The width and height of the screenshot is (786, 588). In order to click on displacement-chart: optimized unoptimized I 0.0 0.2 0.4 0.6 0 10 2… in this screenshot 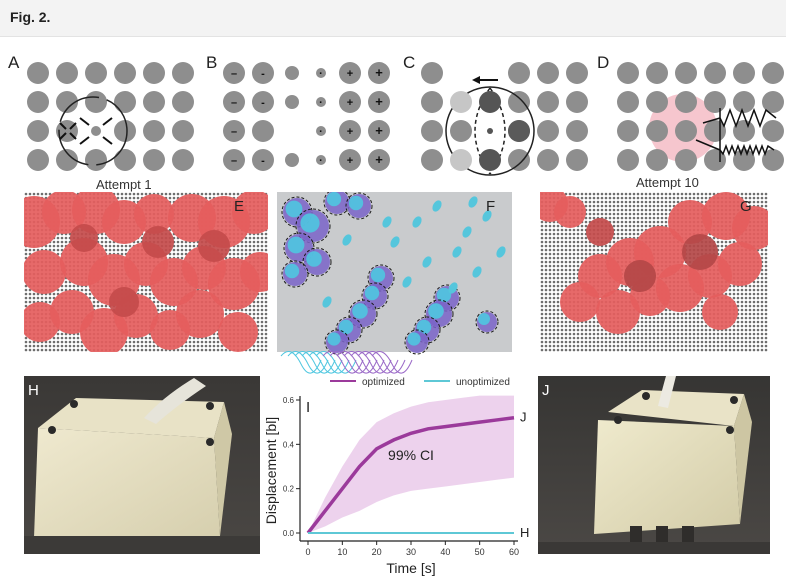, I will do `click(396, 476)`.